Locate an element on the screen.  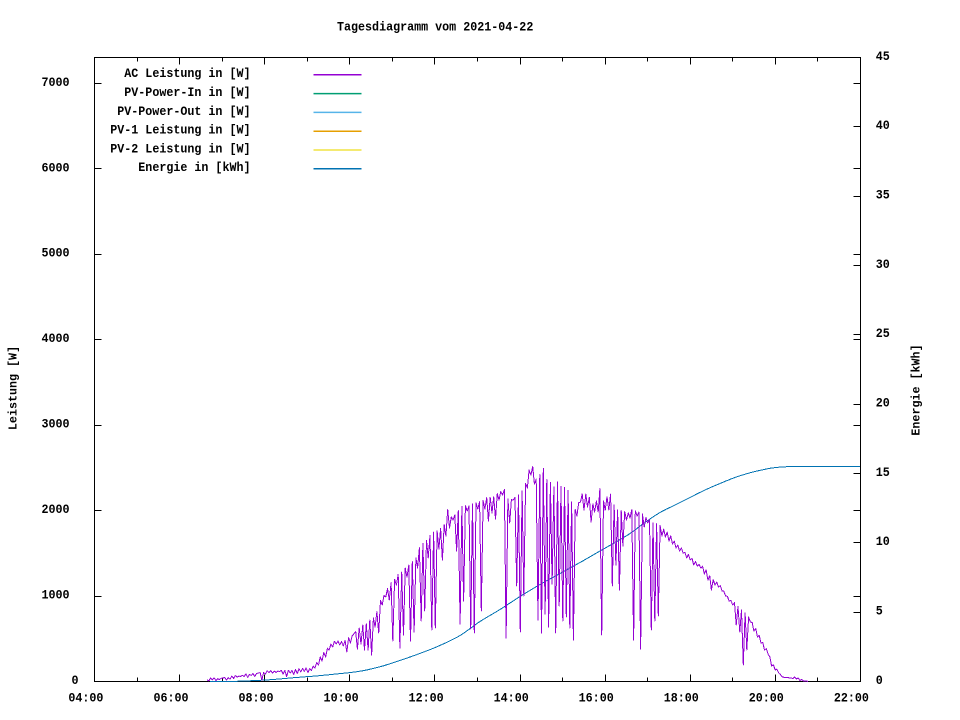
svg-text: 40 is located at coordinates (883, 126).